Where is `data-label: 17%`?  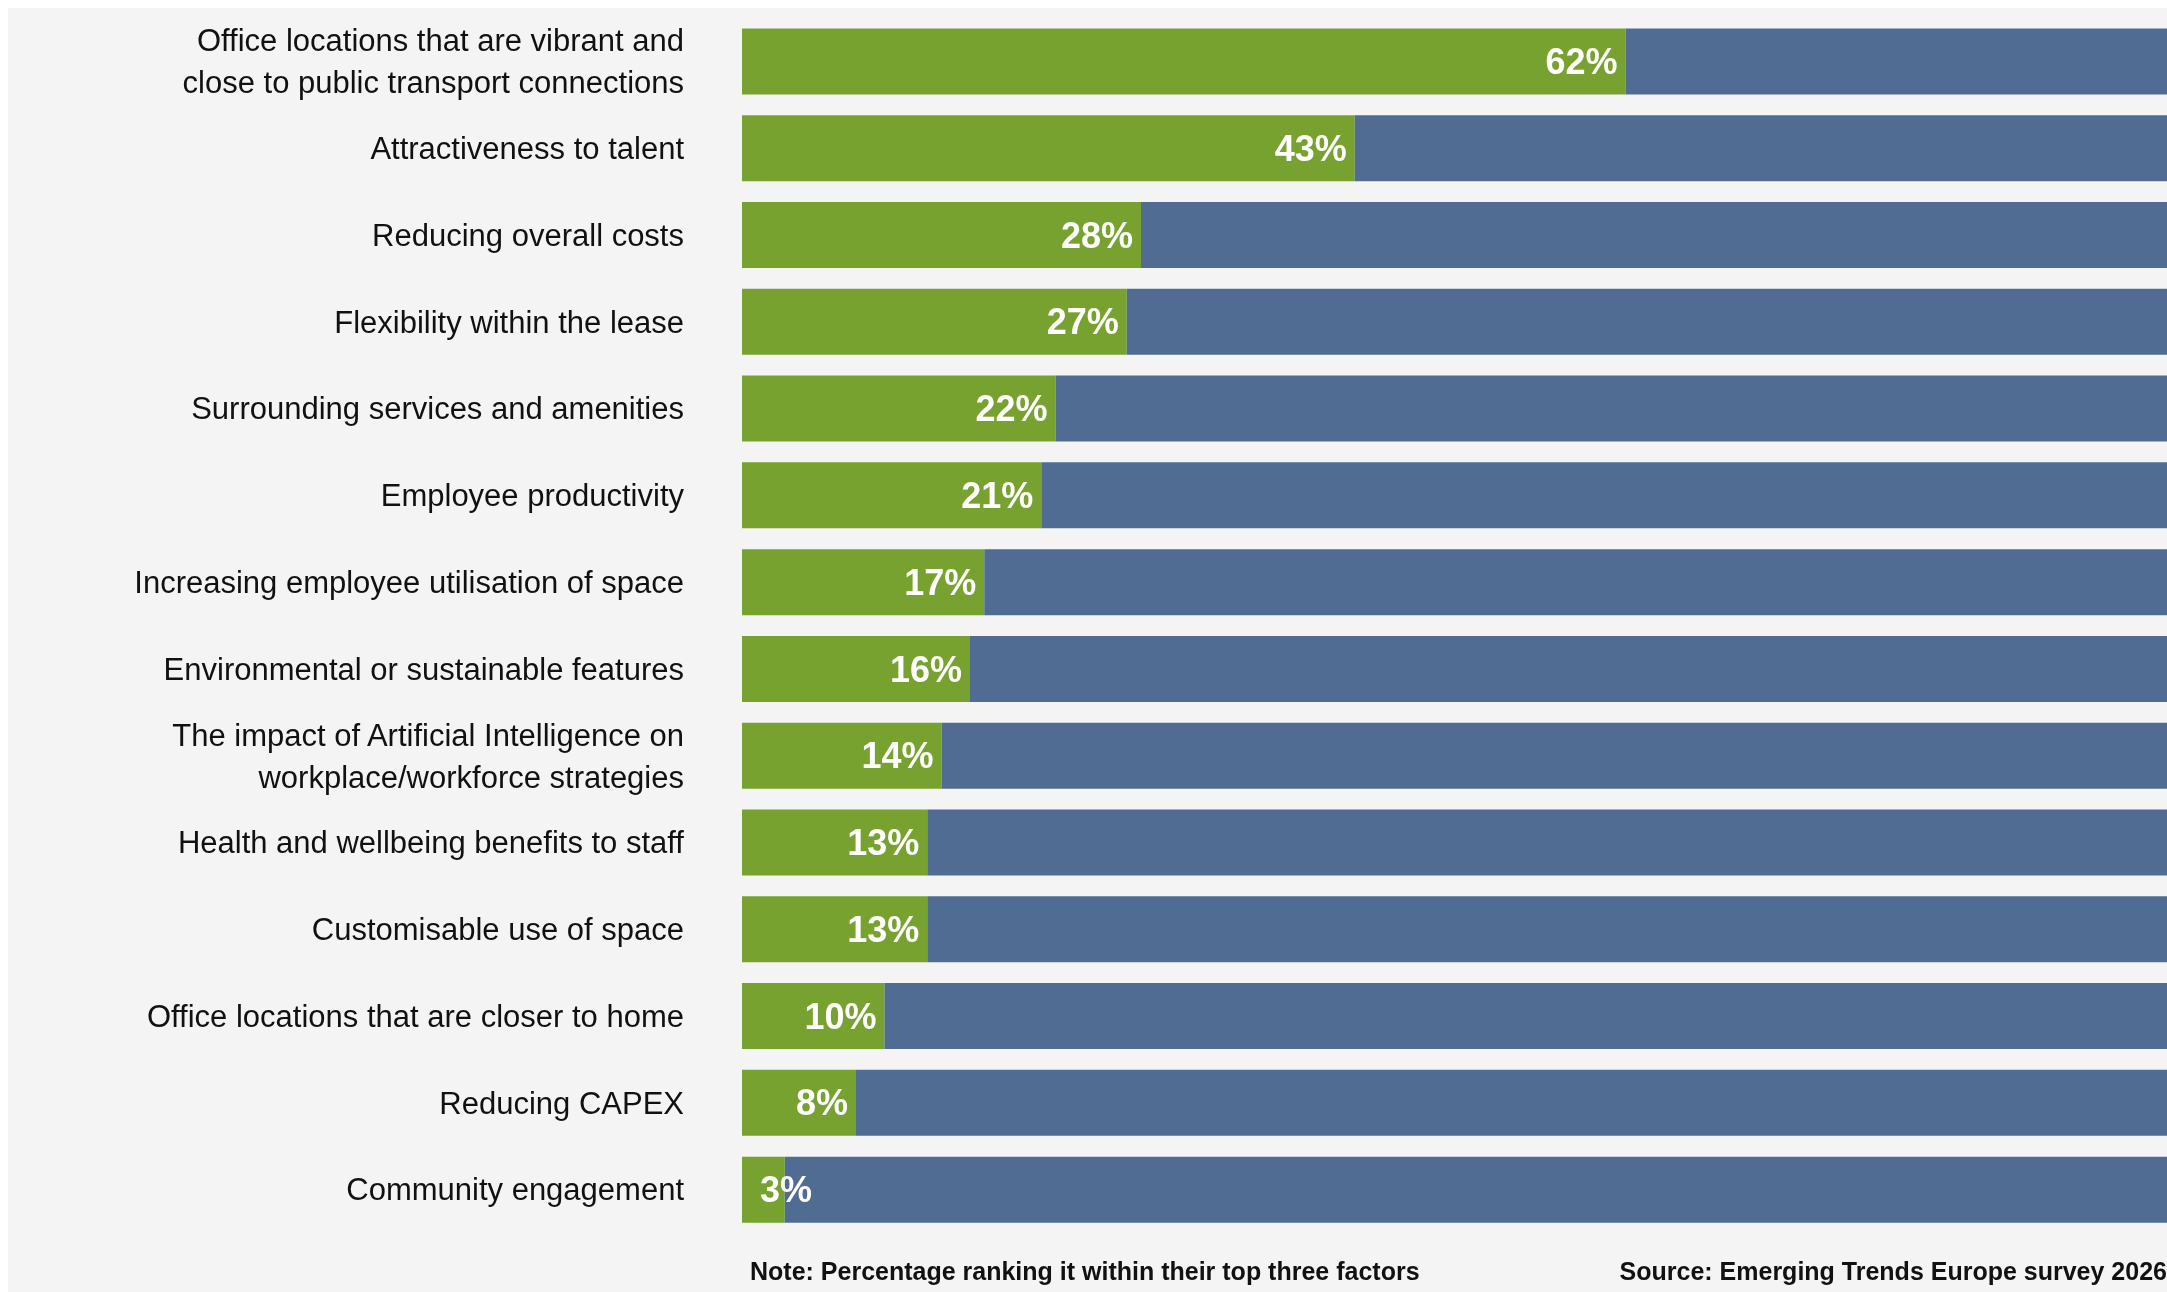 data-label: 17% is located at coordinates (940, 582).